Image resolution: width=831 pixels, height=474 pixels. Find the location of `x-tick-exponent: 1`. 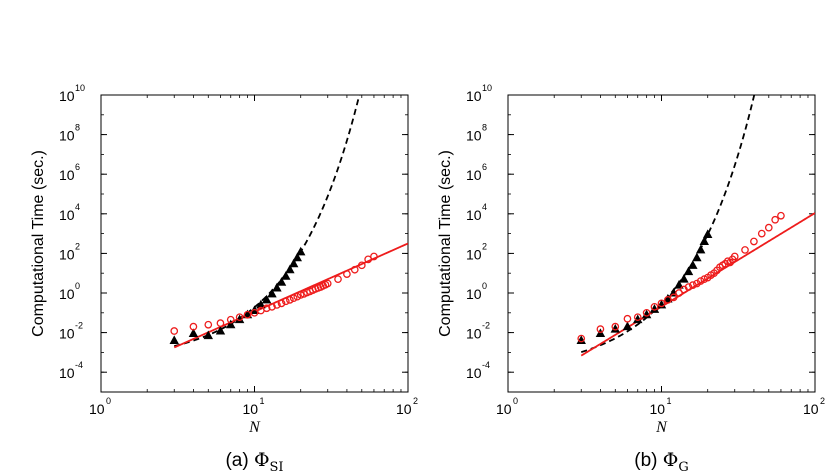

x-tick-exponent: 1 is located at coordinates (669, 401).